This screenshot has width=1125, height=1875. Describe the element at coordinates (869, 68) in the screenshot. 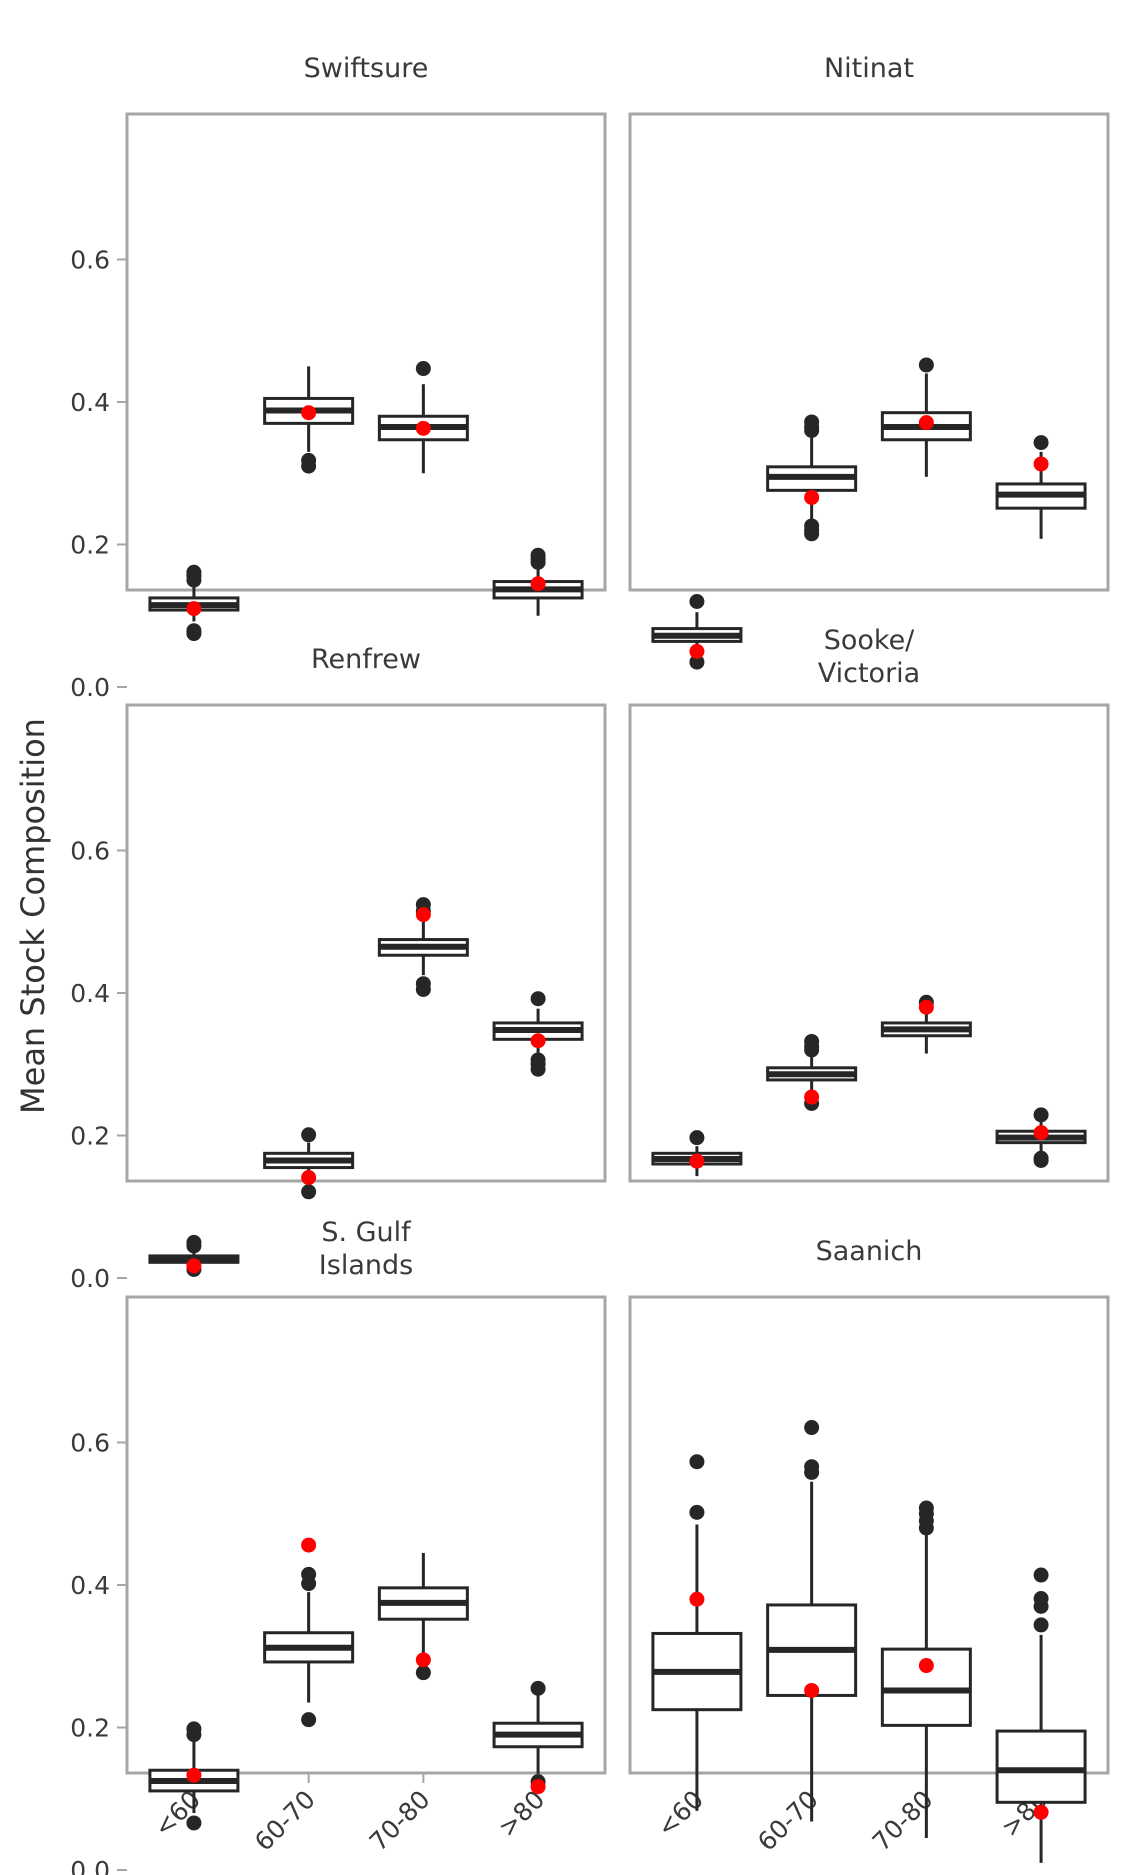

I see `panel-title: Nitinat` at that location.